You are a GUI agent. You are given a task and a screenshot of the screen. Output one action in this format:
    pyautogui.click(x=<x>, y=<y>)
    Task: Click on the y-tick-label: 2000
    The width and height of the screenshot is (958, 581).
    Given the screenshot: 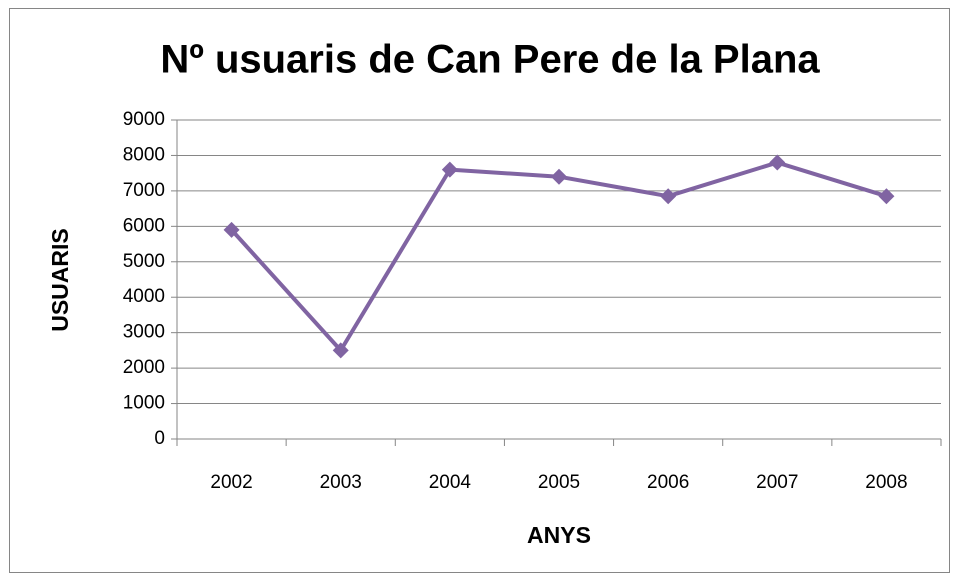 What is the action you would take?
    pyautogui.click(x=144, y=367)
    